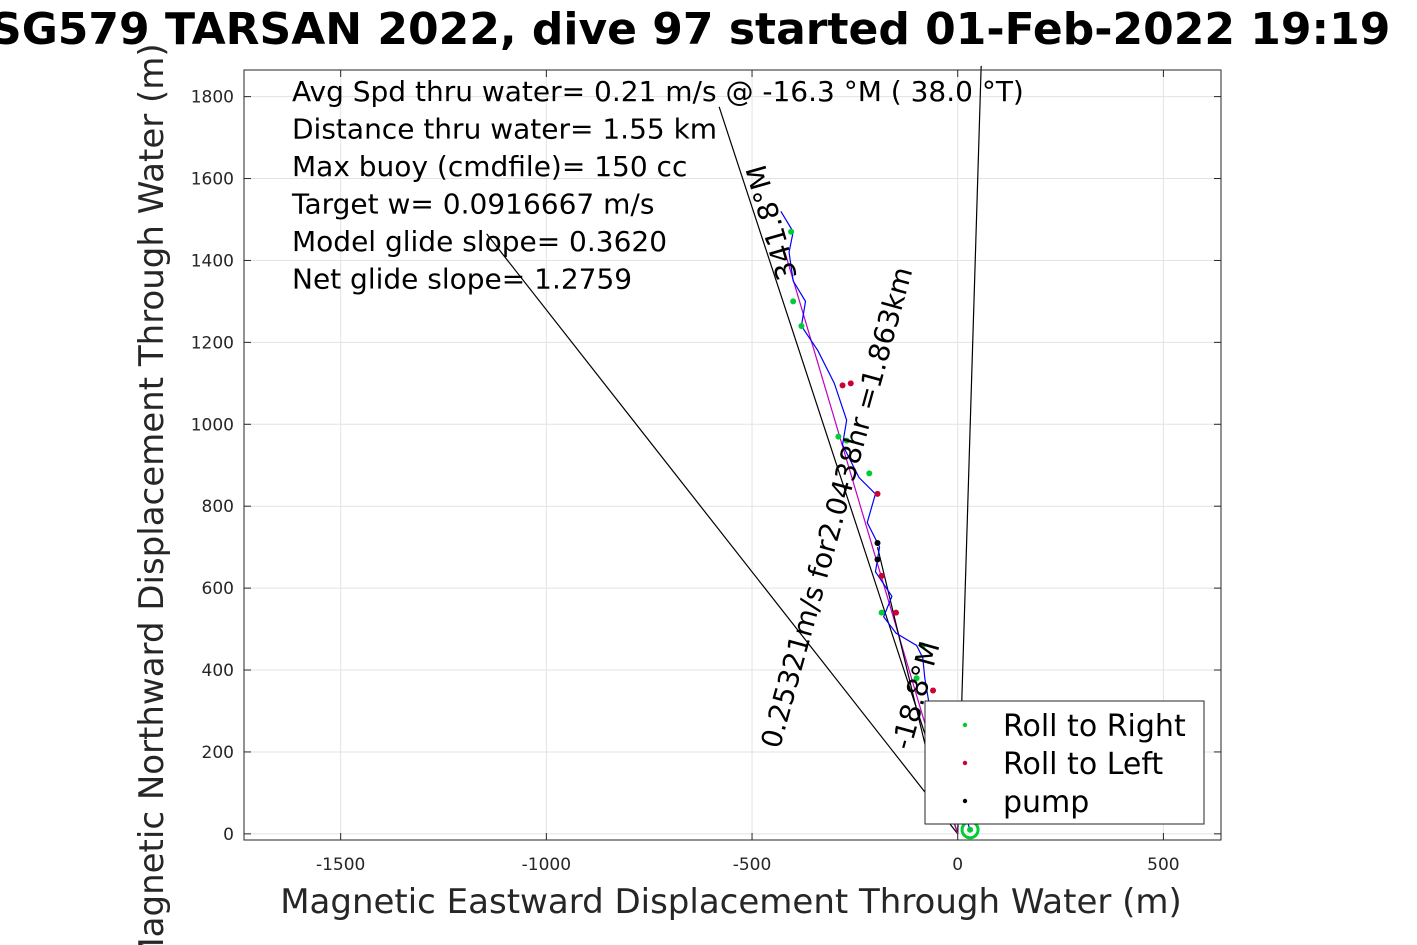 This screenshot has height=945, width=1417. Describe the element at coordinates (957, 865) in the screenshot. I see `x-tick-label: 0` at that location.